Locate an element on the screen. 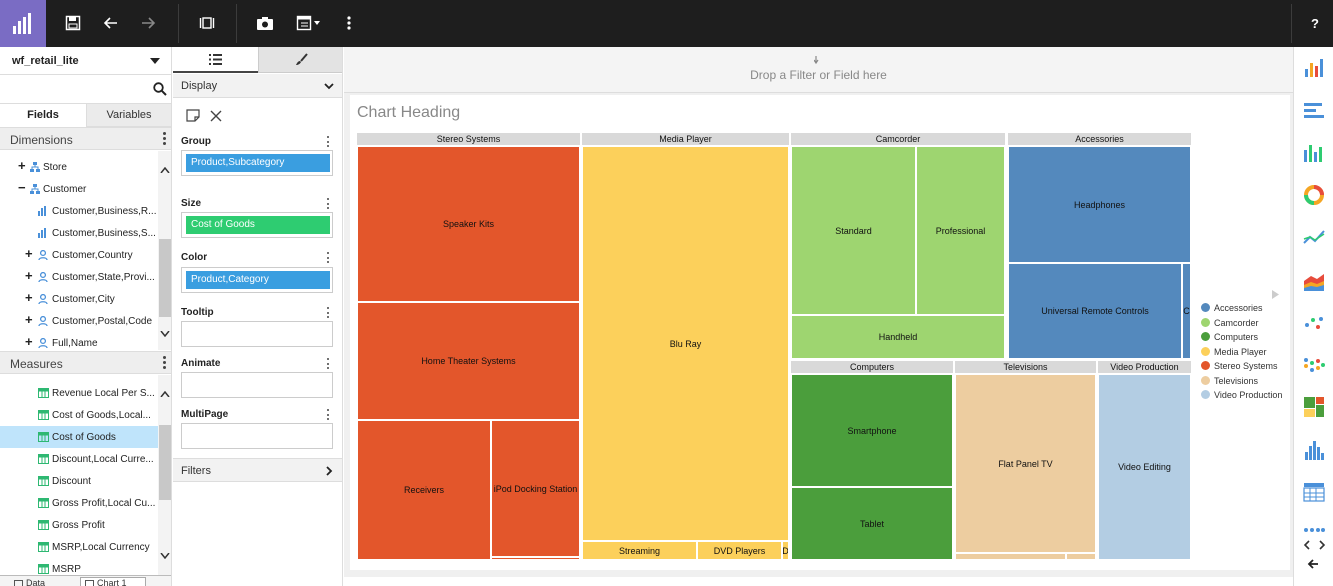  histogram-icon is located at coordinates (1314, 450).